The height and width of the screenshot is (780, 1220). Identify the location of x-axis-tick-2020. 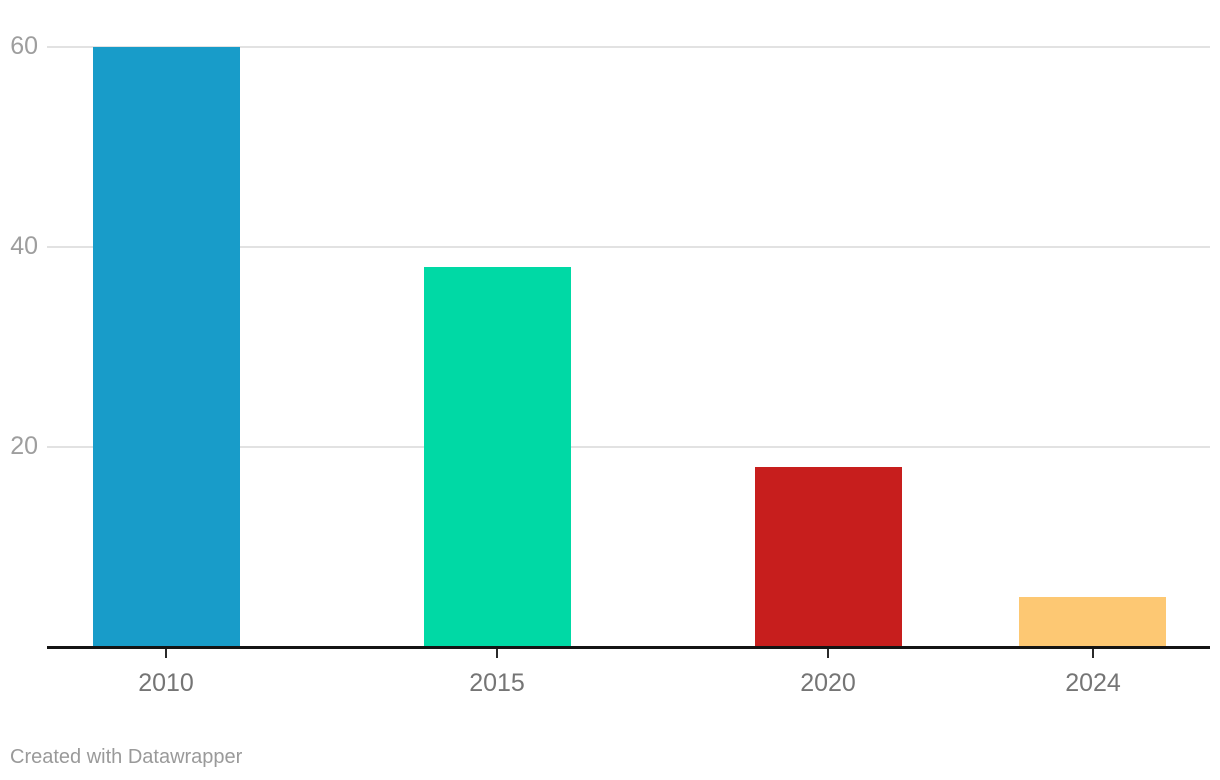
(828, 653).